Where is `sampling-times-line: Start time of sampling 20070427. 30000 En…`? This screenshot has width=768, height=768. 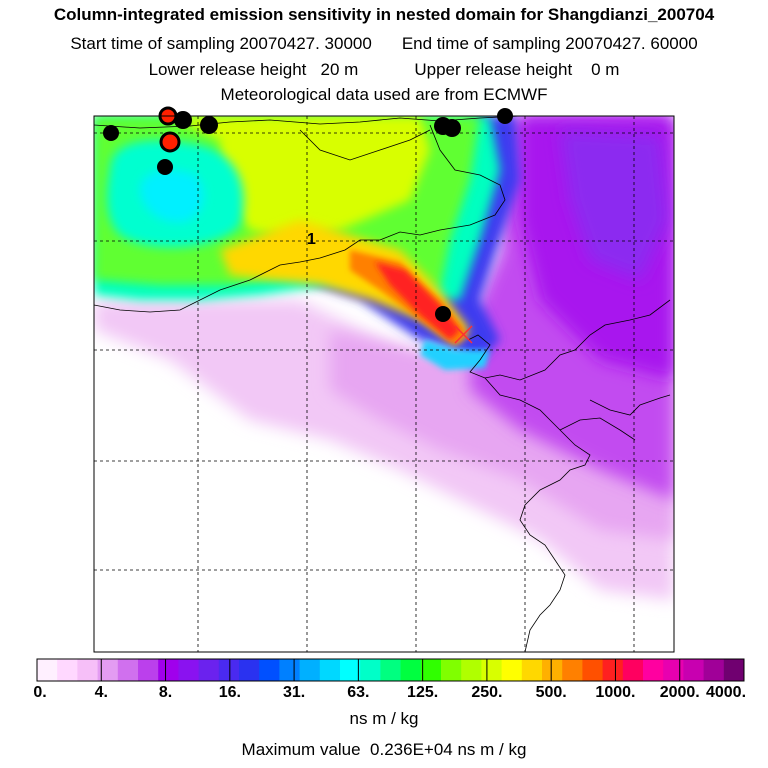
sampling-times-line: Start time of sampling 20070427. 30000 En… is located at coordinates (384, 44).